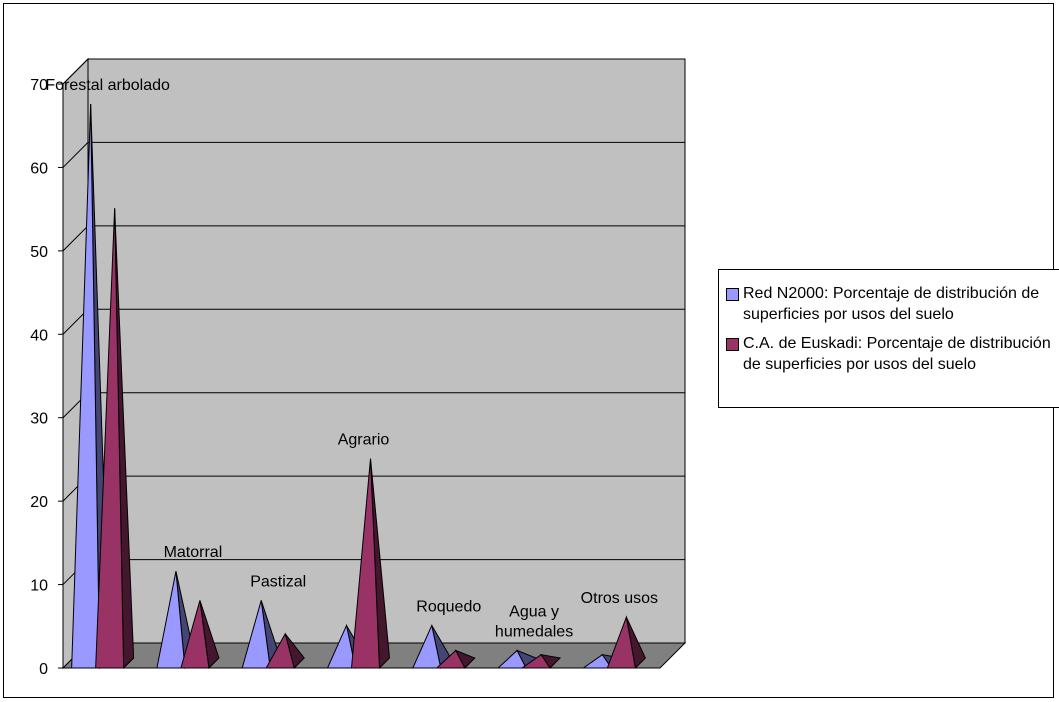 The image size is (1059, 702). I want to click on y-tick-label: 10, so click(39, 586).